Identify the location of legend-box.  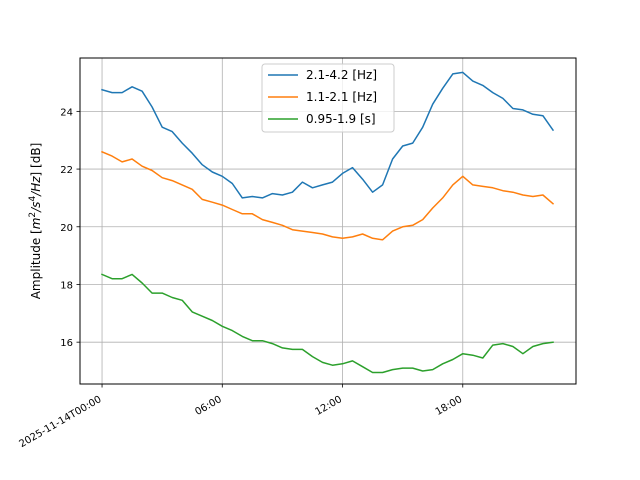
(328, 98).